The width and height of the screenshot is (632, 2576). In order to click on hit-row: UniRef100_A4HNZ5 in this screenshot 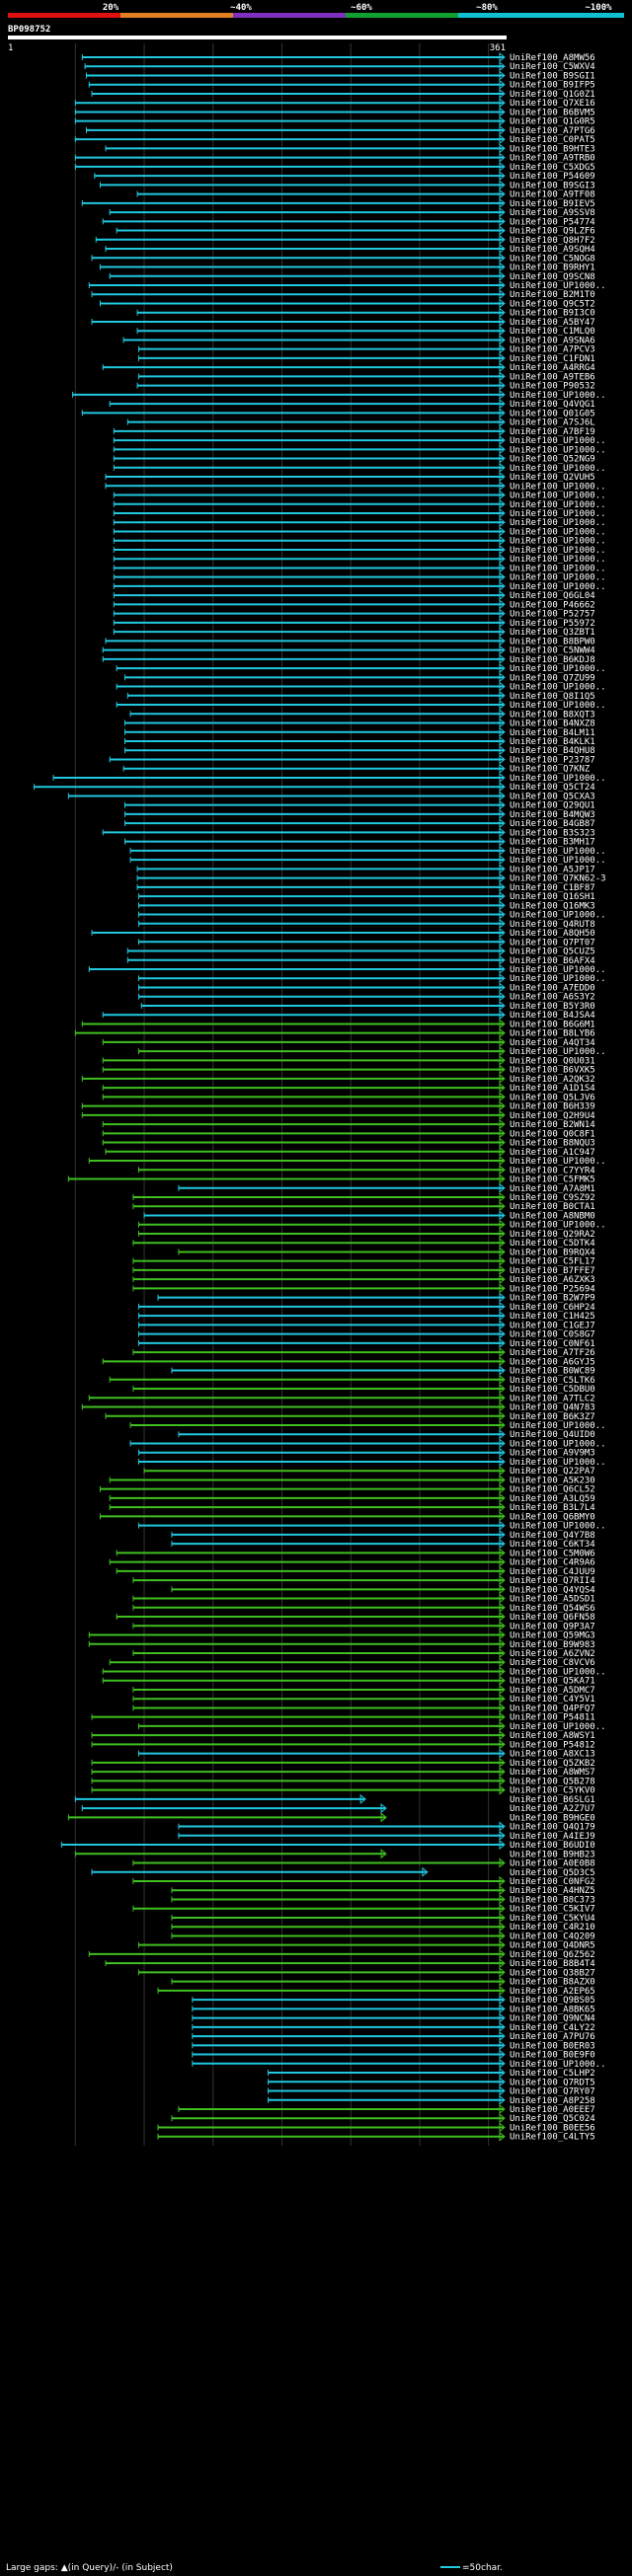, I will do `click(383, 1891)`.